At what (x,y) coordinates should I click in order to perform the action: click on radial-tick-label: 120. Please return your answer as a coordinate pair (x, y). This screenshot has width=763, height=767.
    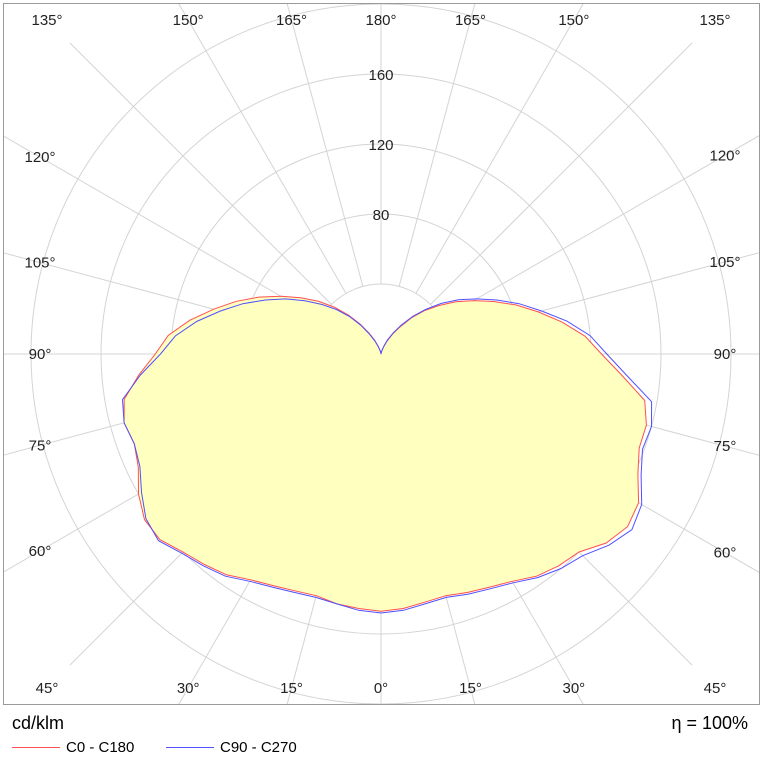
    Looking at the image, I should click on (380, 145).